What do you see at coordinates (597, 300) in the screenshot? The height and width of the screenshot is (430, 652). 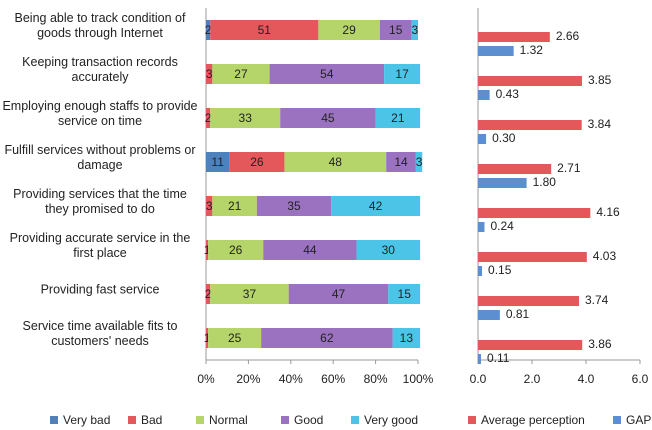 I see `data-label: 3.74` at bounding box center [597, 300].